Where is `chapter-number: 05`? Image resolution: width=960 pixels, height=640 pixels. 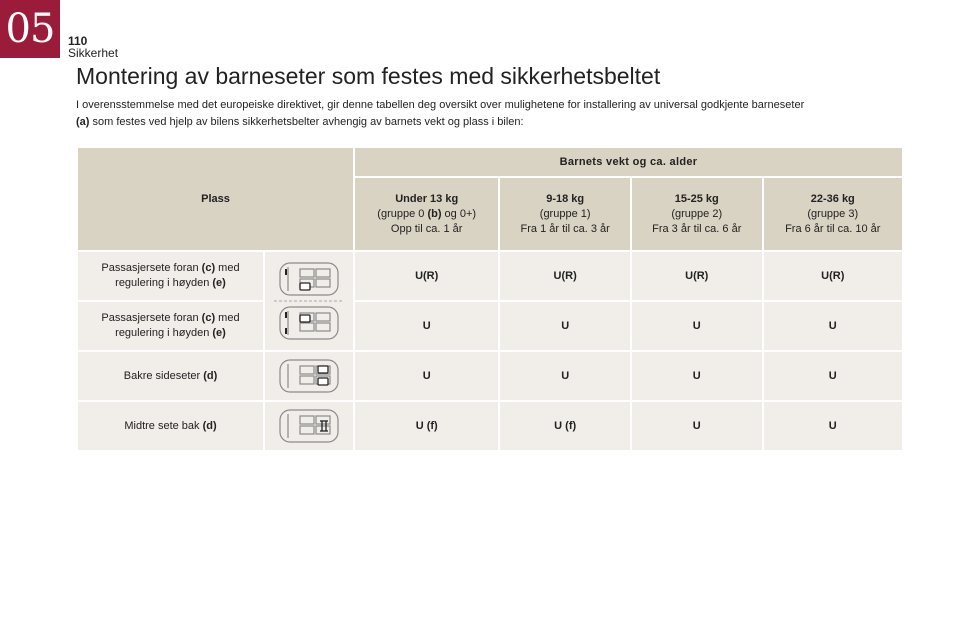 chapter-number: 05 is located at coordinates (30, 29).